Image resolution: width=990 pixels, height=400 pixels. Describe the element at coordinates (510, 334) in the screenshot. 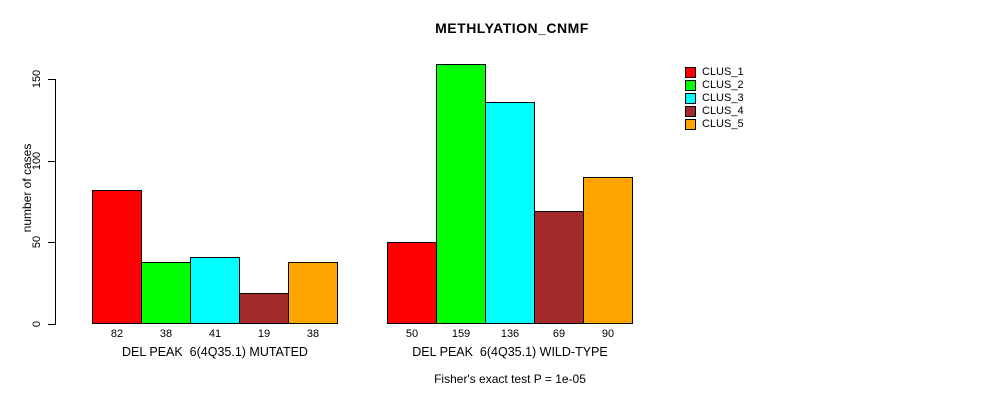

I see `bar-value-label: 136` at that location.